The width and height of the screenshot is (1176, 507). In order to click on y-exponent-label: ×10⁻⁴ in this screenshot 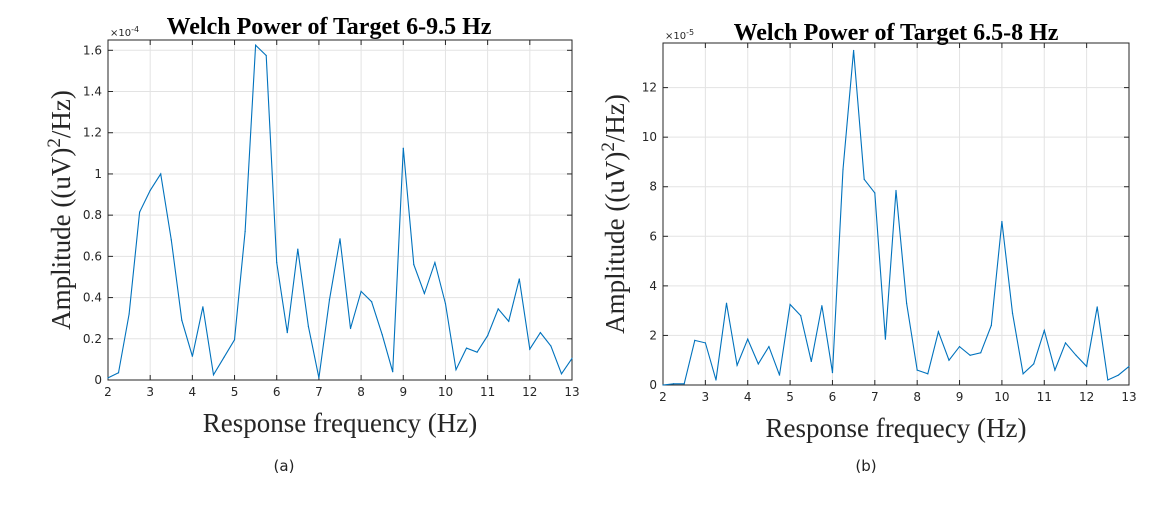, I will do `click(124, 32)`.